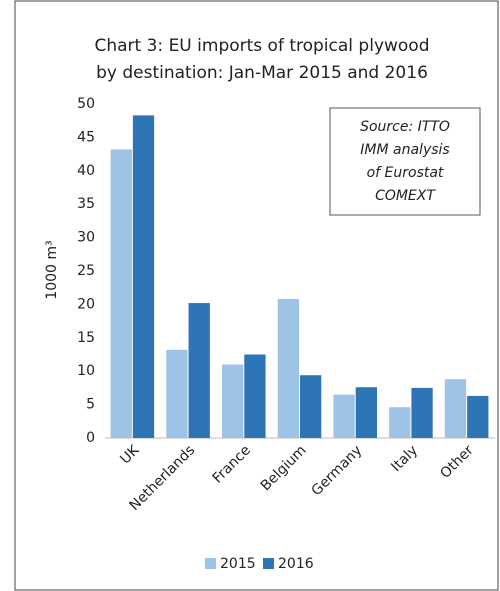 Image resolution: width=500 pixels, height=591 pixels. I want to click on annotation: COMEXT, so click(405, 196).